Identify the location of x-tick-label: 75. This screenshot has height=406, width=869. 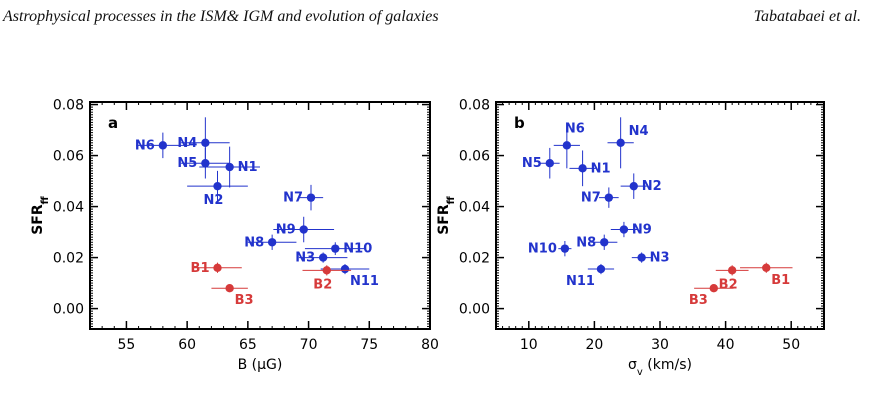
(369, 345).